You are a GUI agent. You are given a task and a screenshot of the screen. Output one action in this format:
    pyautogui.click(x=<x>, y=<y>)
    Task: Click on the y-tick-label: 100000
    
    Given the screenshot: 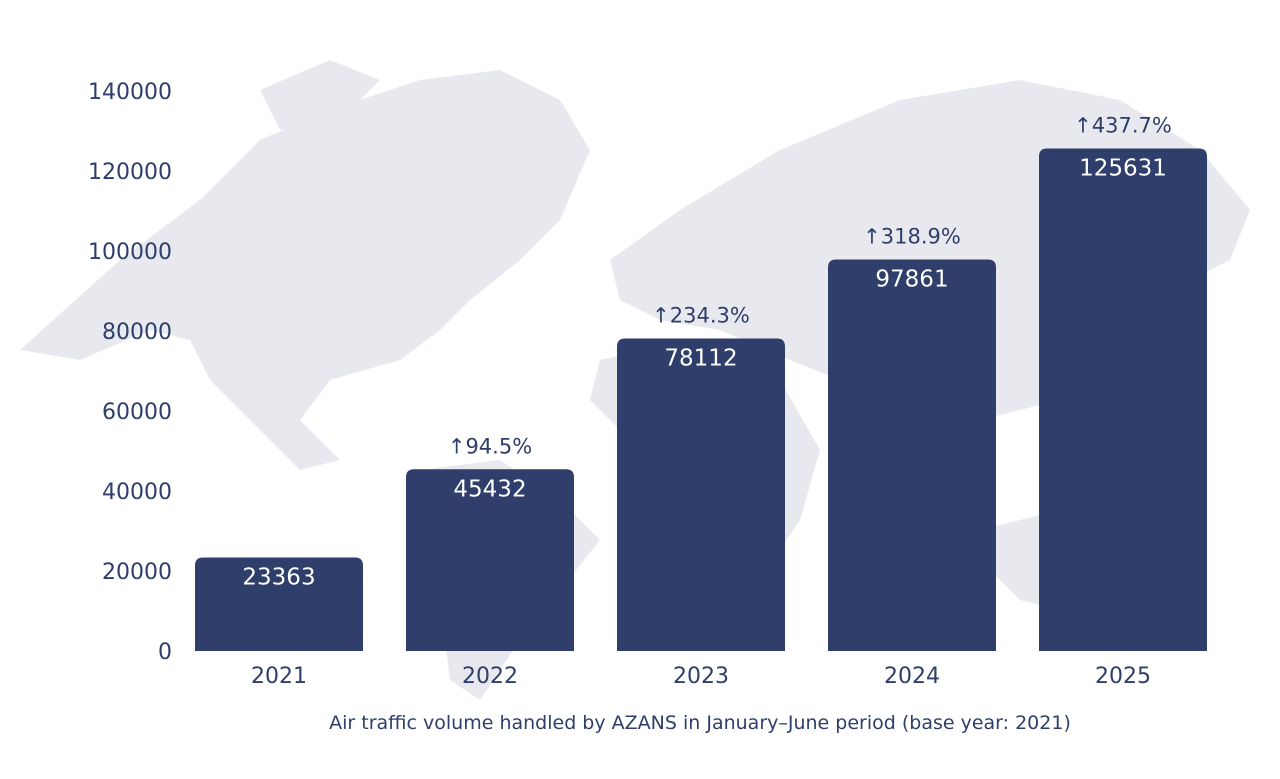 What is the action you would take?
    pyautogui.click(x=130, y=252)
    